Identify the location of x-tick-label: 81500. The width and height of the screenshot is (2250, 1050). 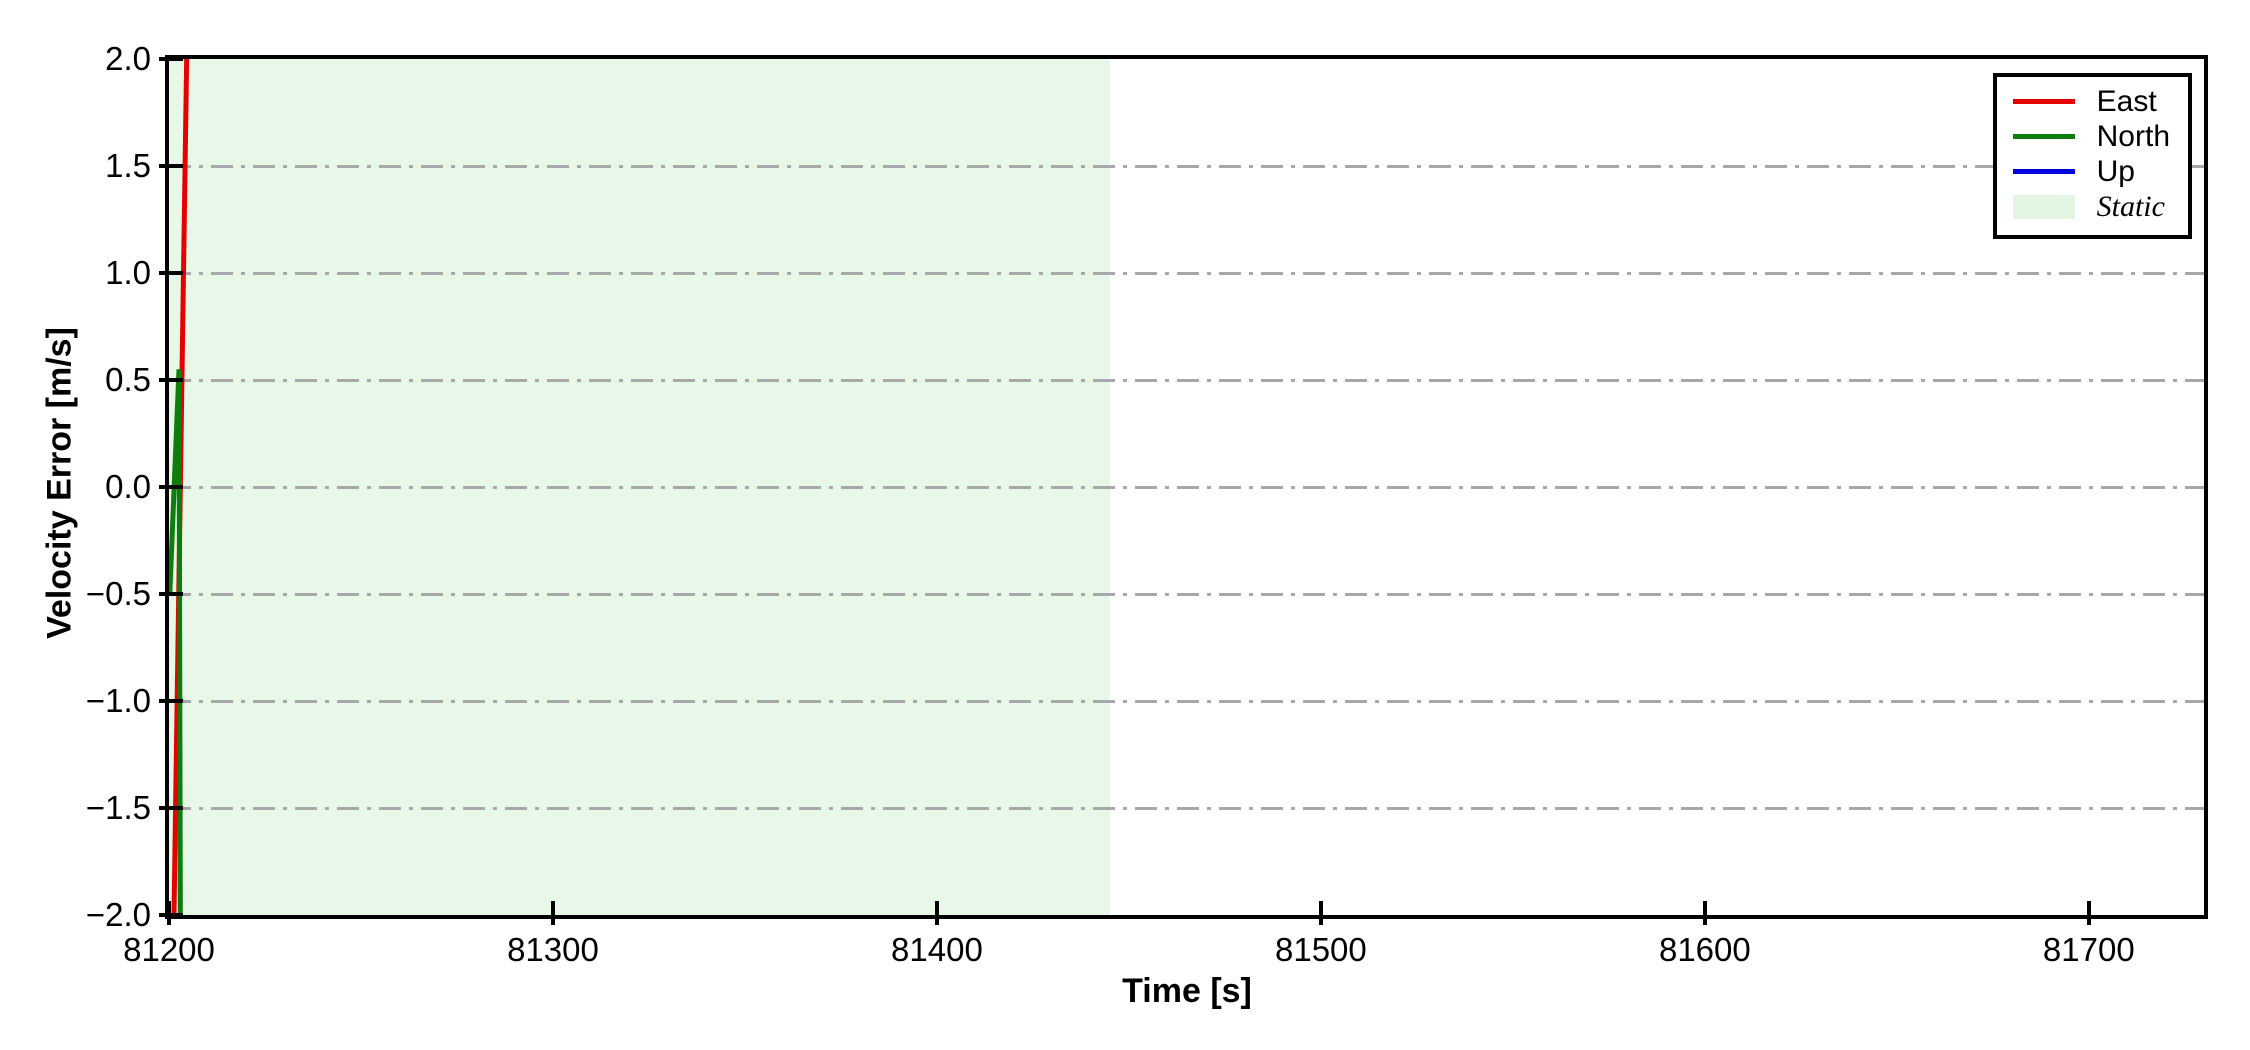
(1320, 949).